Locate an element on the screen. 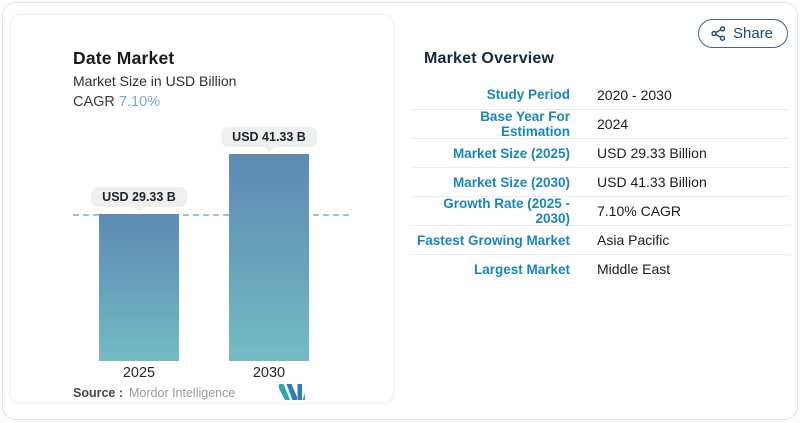  overview-row: Base Year For Estimation 2024 is located at coordinates (601, 124).